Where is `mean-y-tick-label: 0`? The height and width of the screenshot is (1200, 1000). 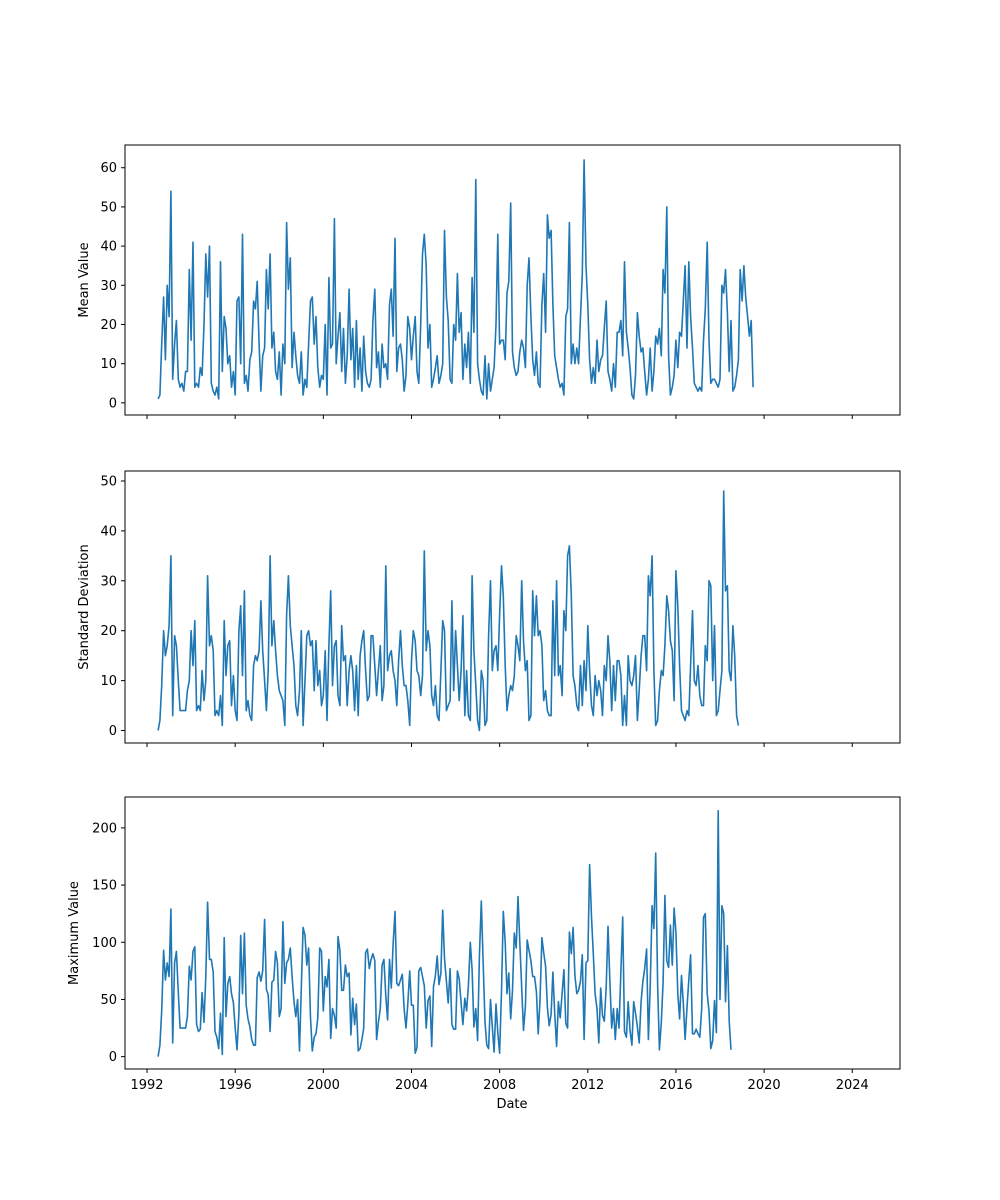 mean-y-tick-label: 0 is located at coordinates (113, 403).